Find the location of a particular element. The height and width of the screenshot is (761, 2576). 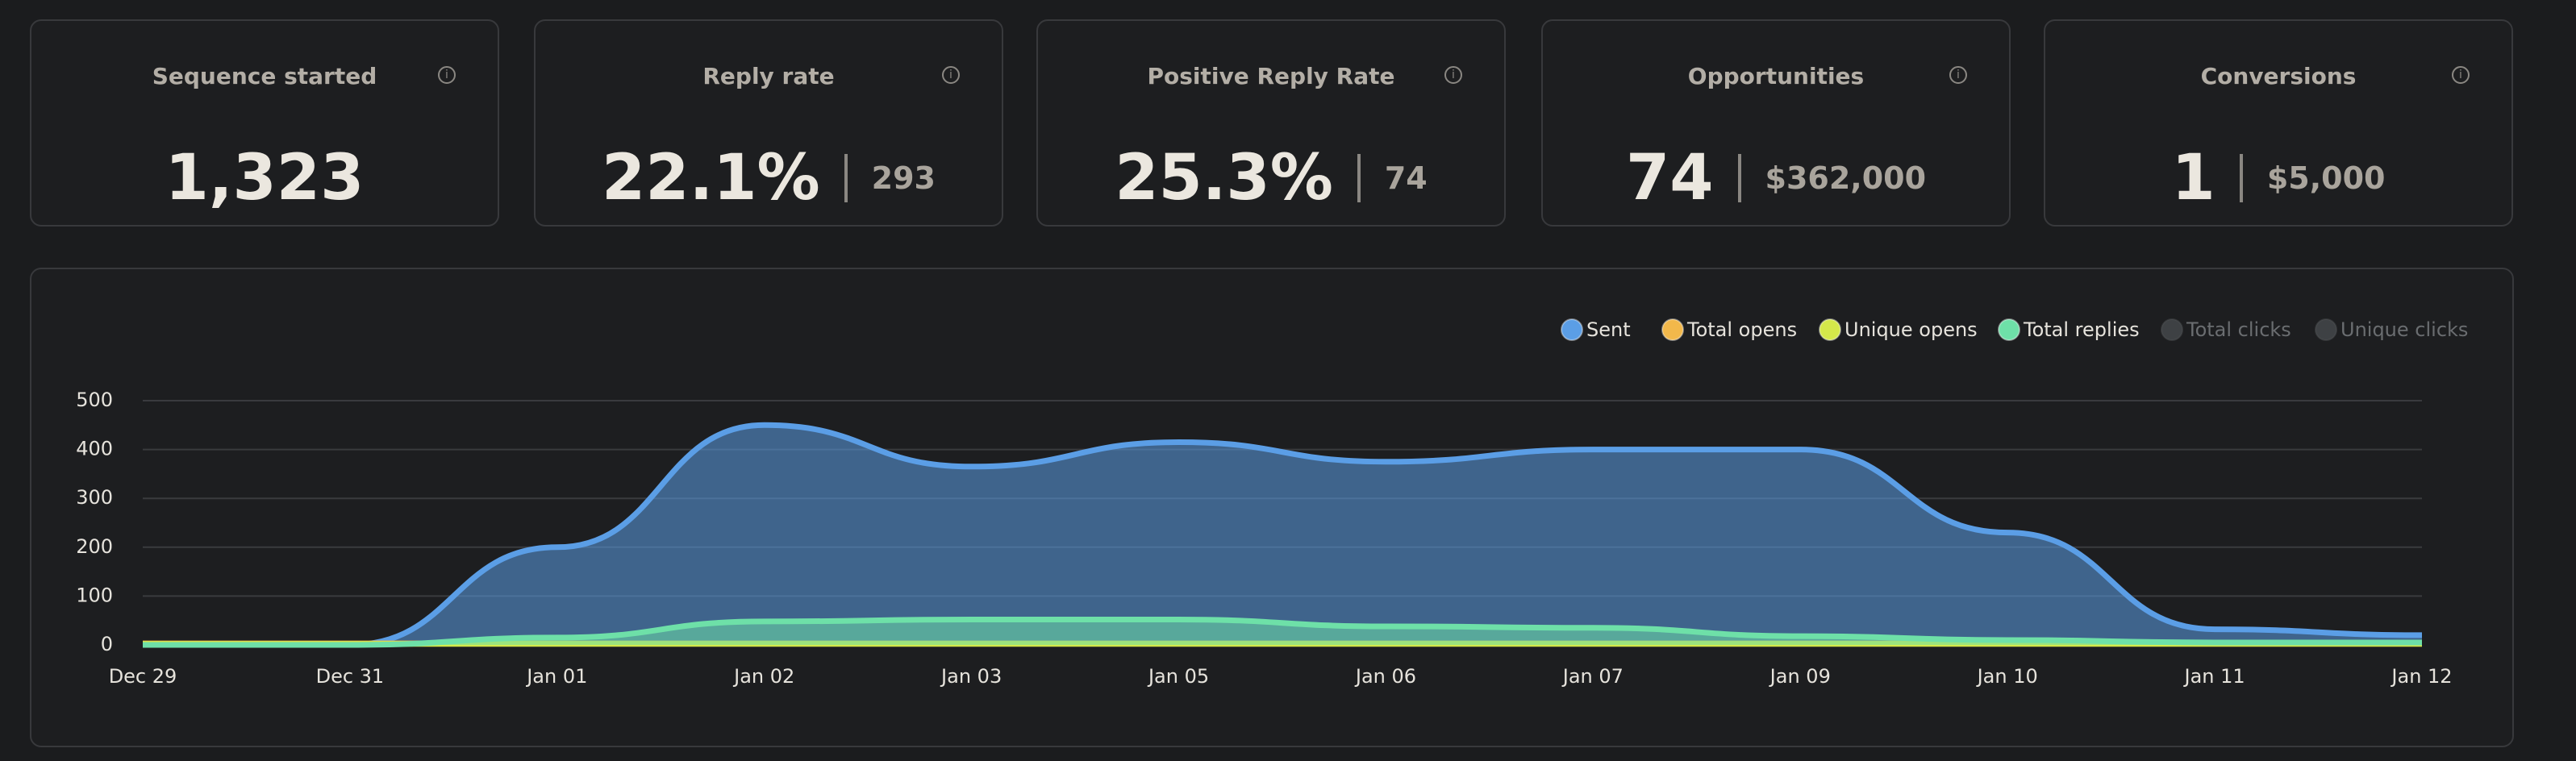

legend-label: Unique opens is located at coordinates (1911, 330).